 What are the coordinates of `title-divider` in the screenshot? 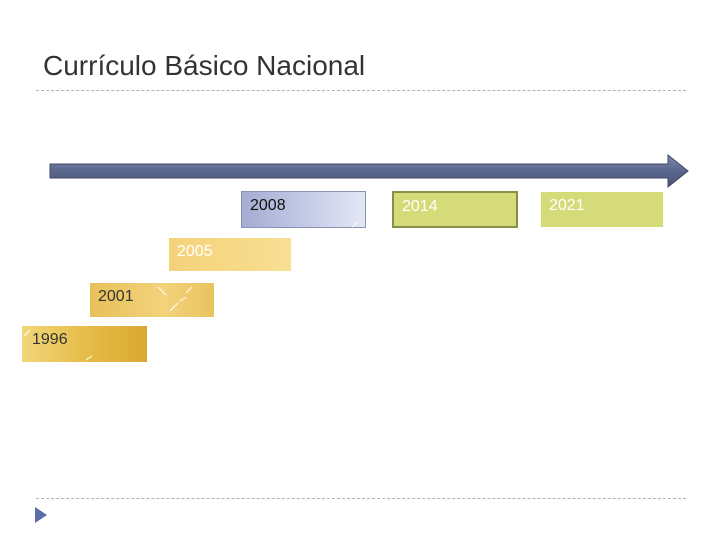 It's located at (361, 90).